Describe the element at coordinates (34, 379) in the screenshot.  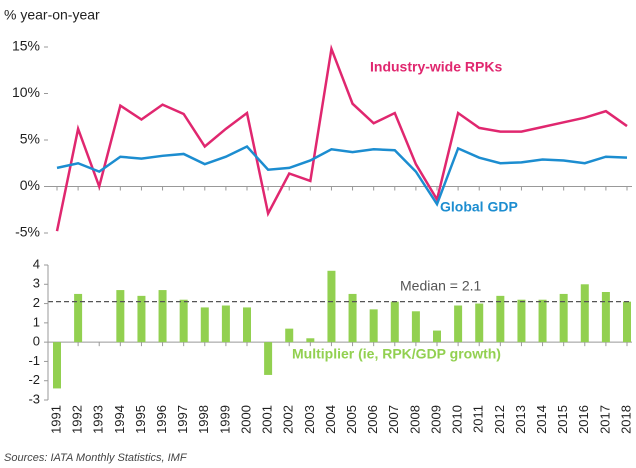
I see `y-tick-label: -2` at that location.